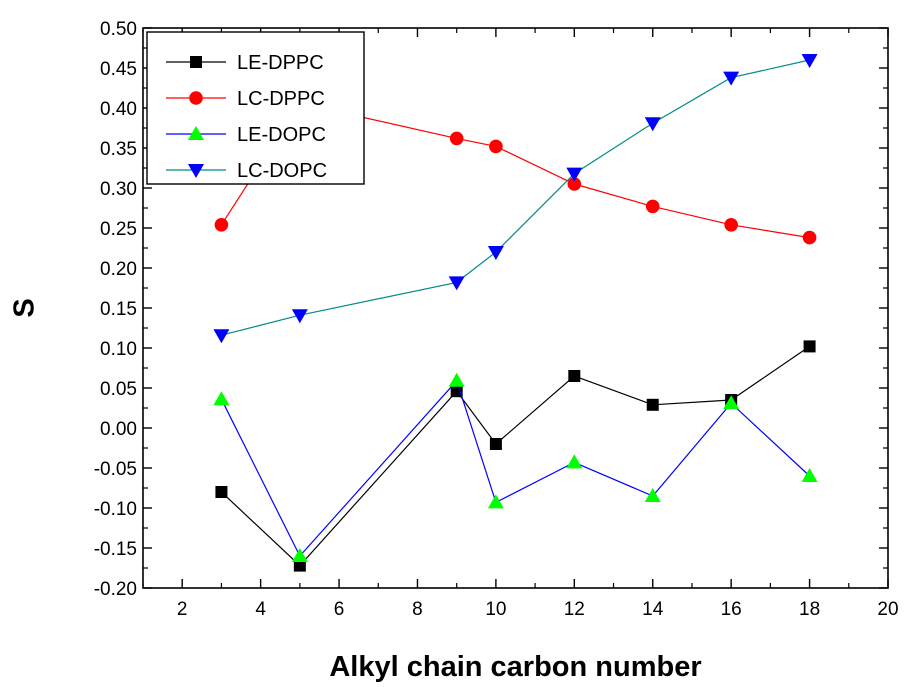 Image resolution: width=909 pixels, height=687 pixels. Describe the element at coordinates (118, 149) in the screenshot. I see `y-tick-label: 0.35` at that location.